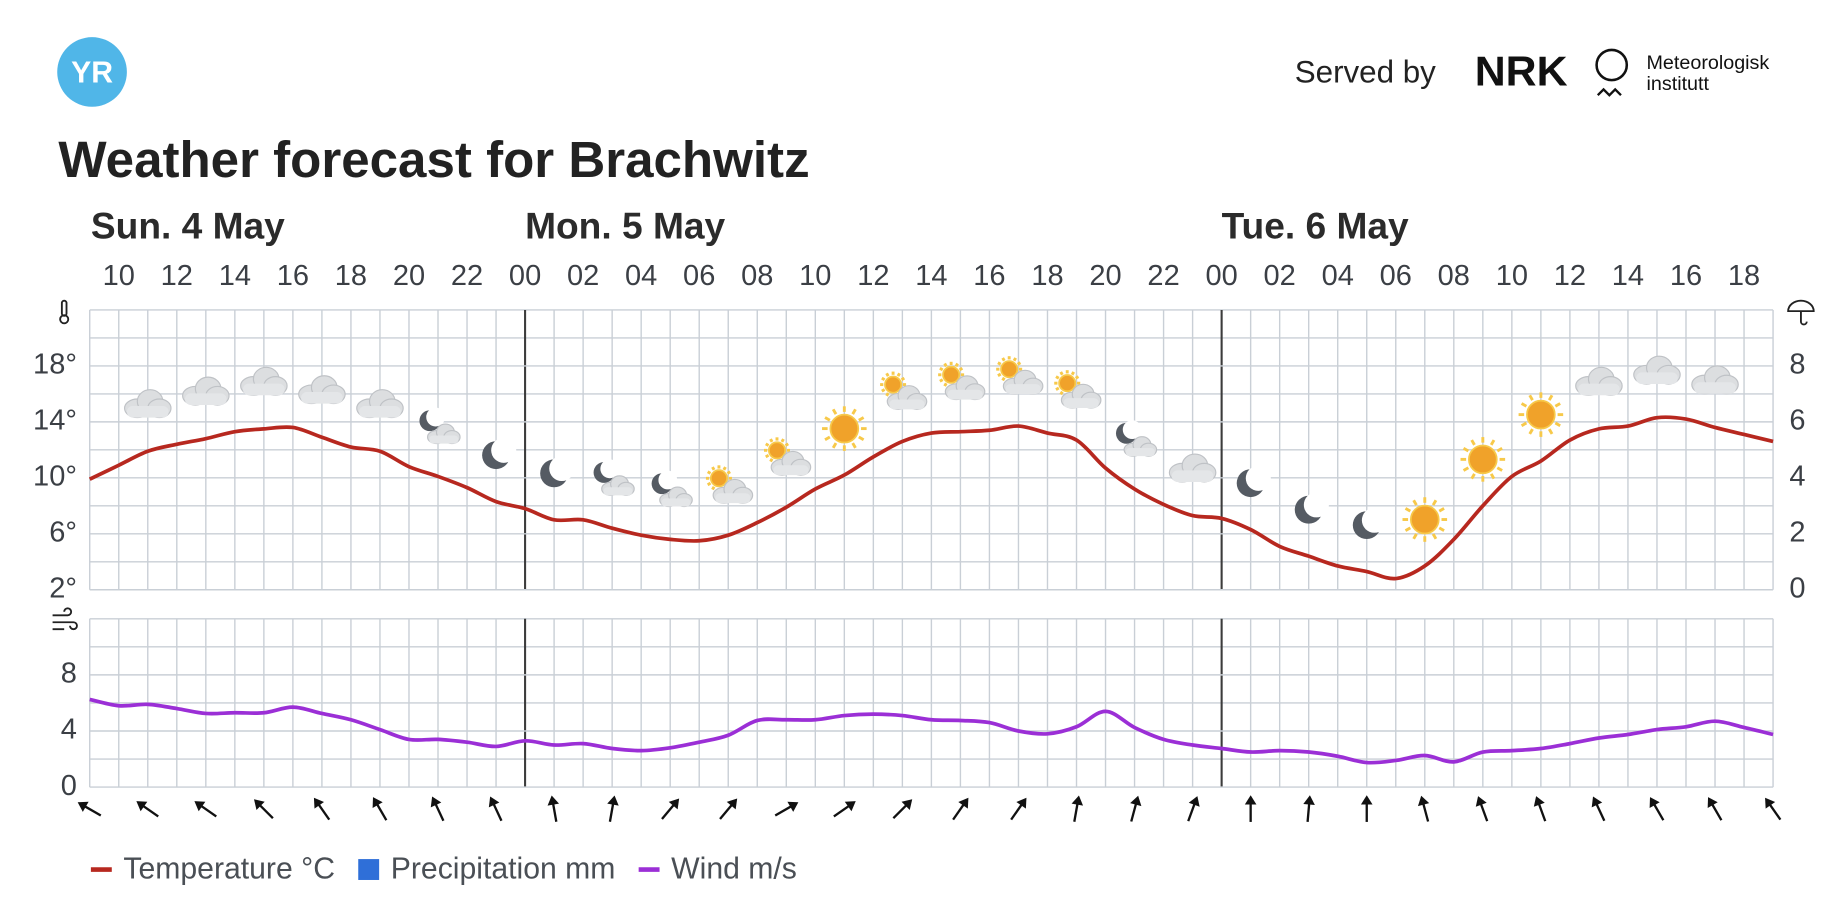 This screenshot has height=909, width=1821. I want to click on umbrella-icon, so click(1801, 312).